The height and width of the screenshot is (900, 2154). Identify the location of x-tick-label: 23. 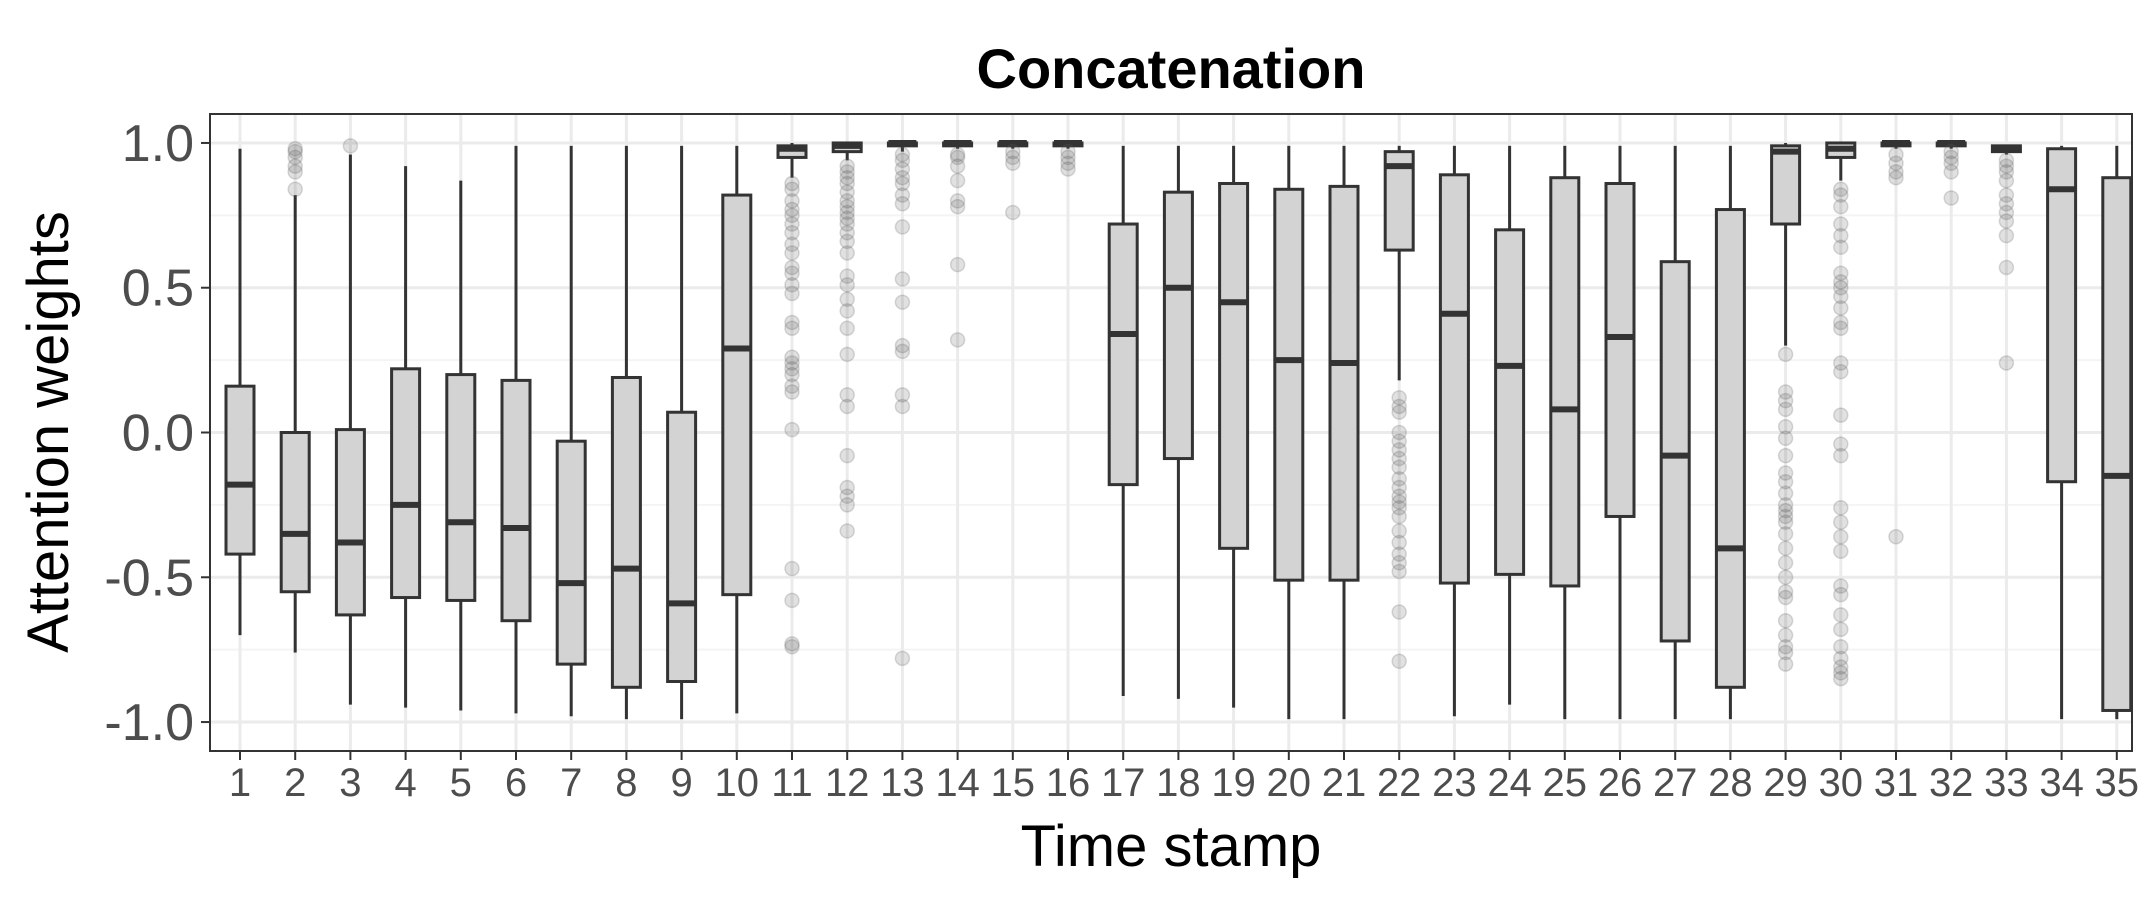
(1454, 783).